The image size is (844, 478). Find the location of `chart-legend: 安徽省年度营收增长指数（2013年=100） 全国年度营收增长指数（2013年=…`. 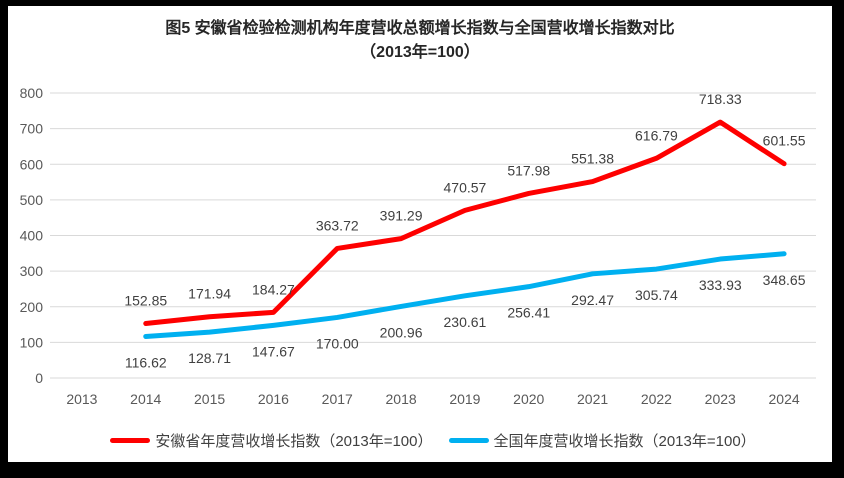

chart-legend: 安徽省年度营收增长指数（2013年=100） 全国年度营收增长指数（2013年=… is located at coordinates (433, 440).